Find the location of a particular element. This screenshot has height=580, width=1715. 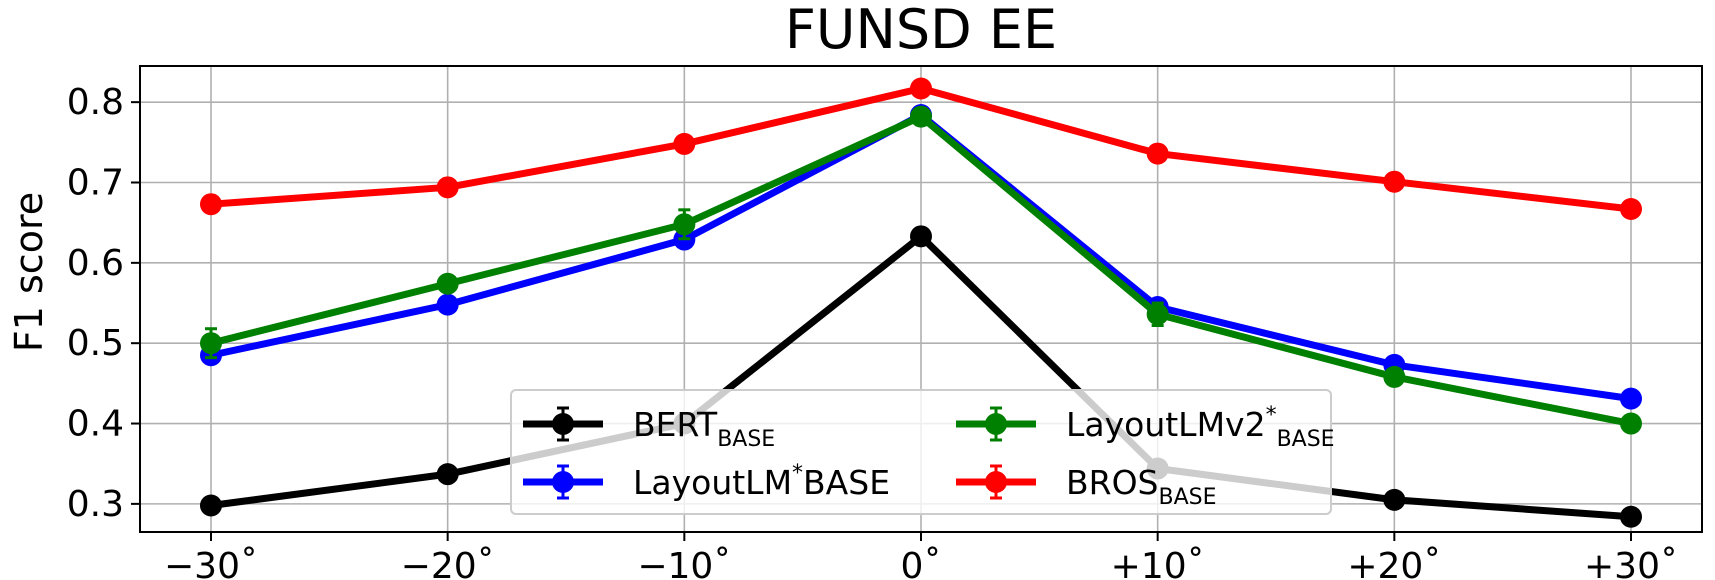

legend-box is located at coordinates (921, 452).